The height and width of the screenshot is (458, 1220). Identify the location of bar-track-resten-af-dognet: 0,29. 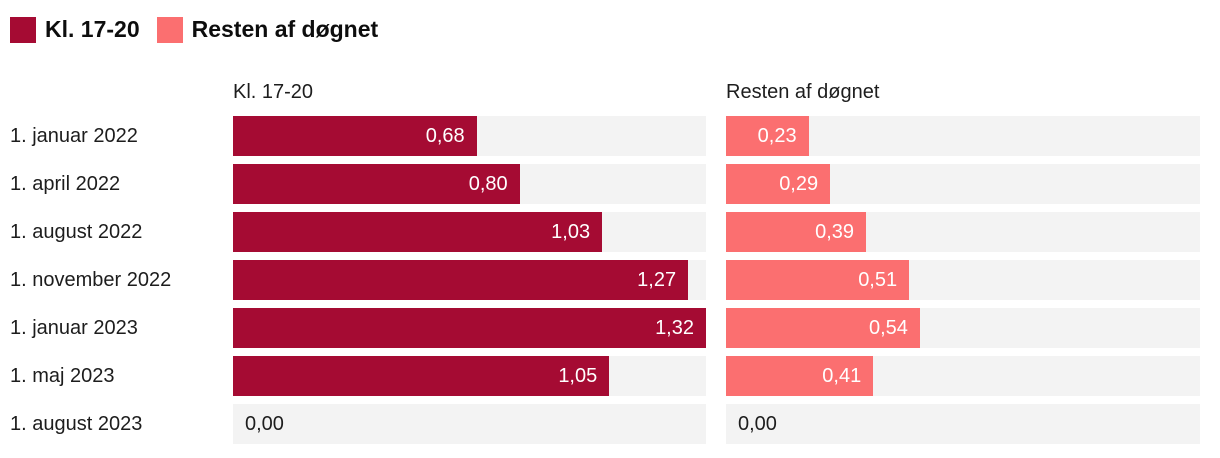
(963, 184).